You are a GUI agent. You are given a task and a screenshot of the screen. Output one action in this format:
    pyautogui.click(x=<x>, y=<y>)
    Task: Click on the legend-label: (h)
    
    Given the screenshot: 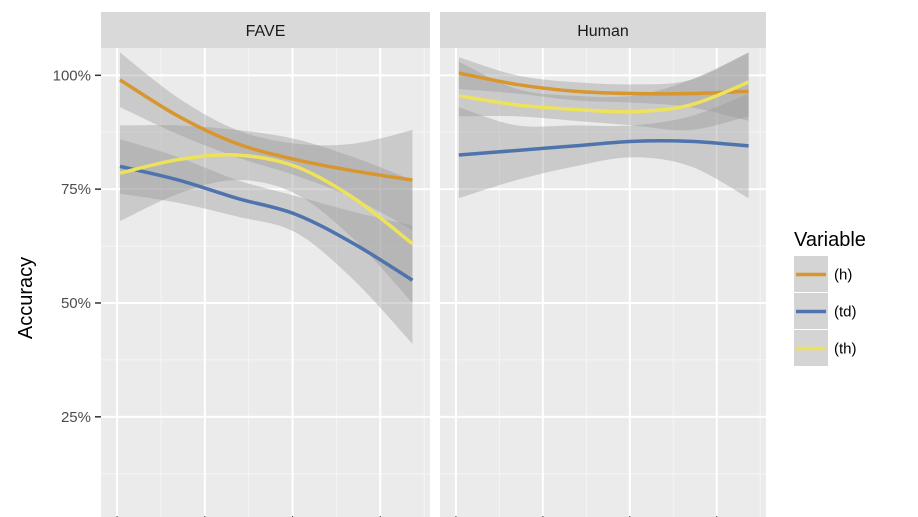 What is the action you would take?
    pyautogui.click(x=843, y=275)
    